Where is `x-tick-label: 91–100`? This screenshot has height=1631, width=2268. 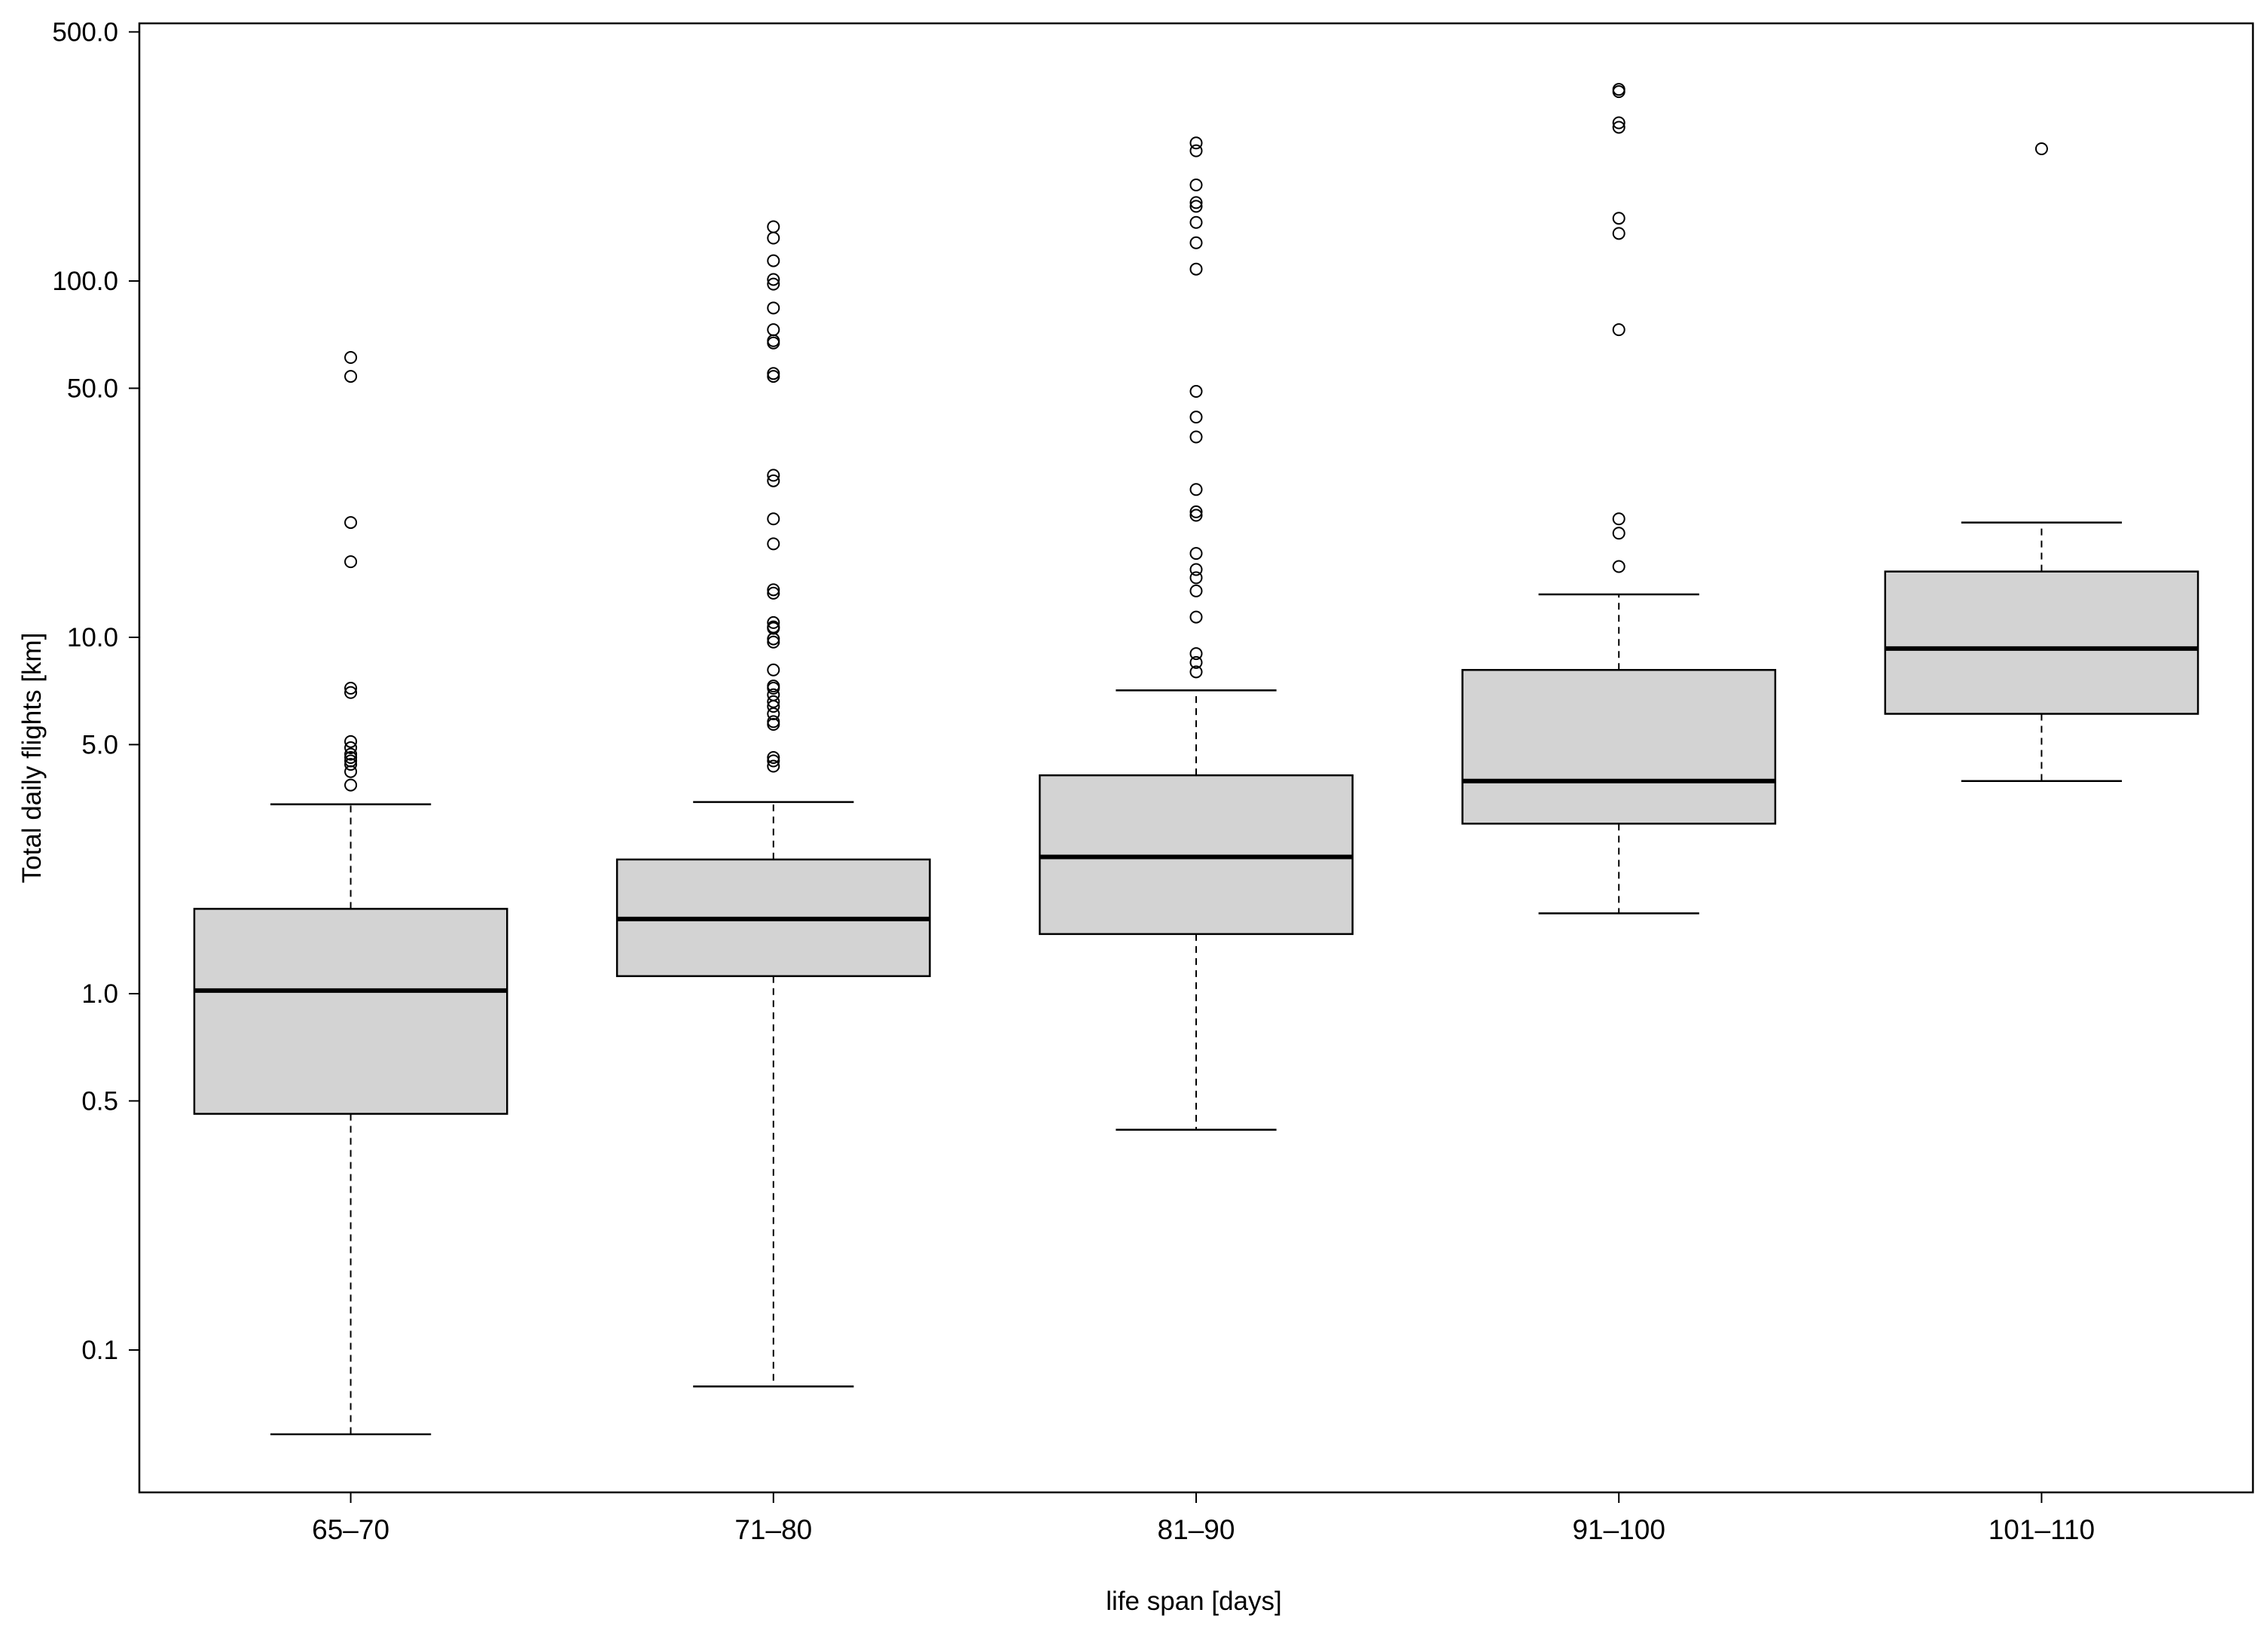
x-tick-label: 91–100 is located at coordinates (1618, 1529).